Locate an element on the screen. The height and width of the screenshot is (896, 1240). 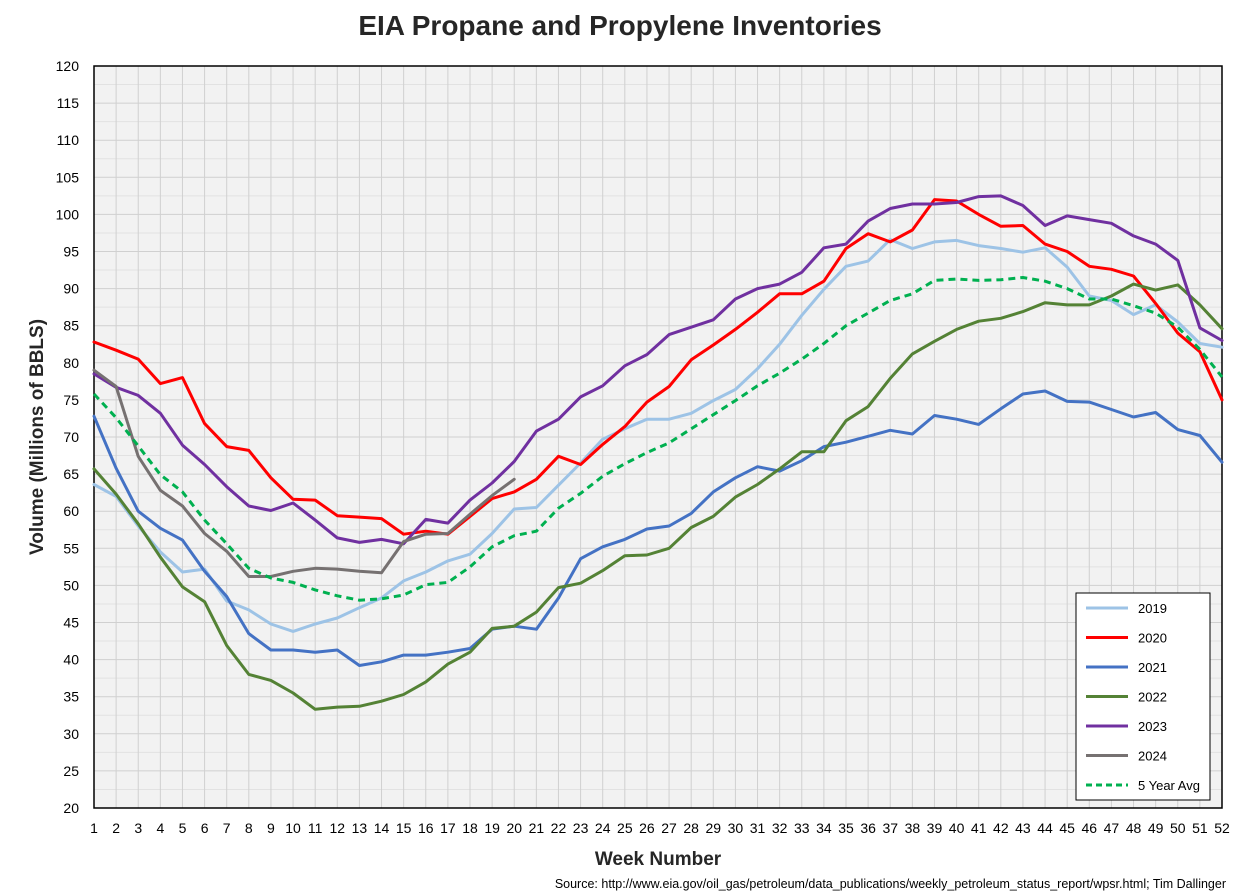
x-tick-label: 16 is located at coordinates (426, 828).